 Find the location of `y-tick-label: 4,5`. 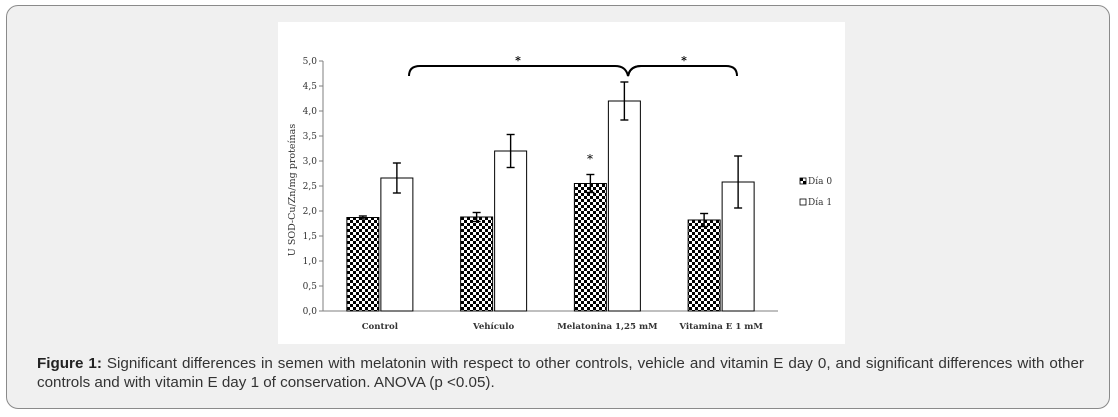

y-tick-label: 4,5 is located at coordinates (310, 87).